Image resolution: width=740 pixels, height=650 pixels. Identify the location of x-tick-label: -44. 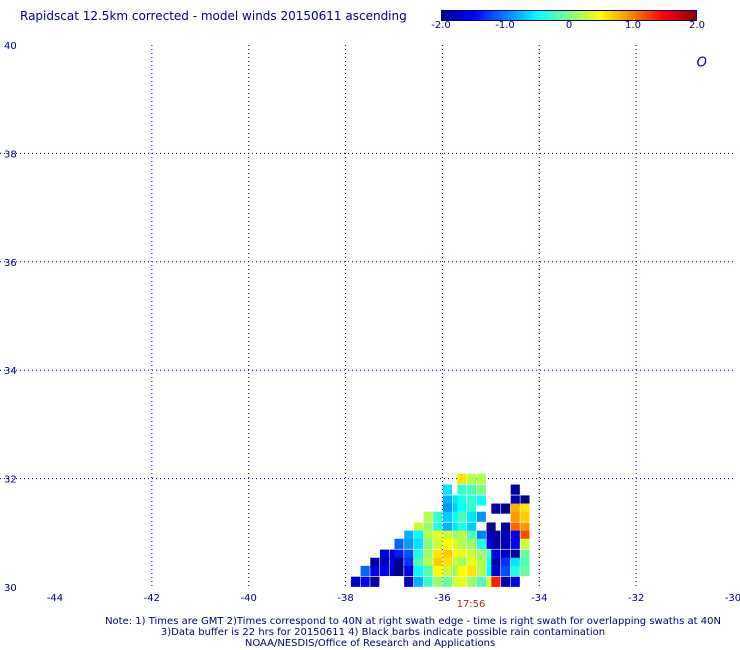
(55, 598).